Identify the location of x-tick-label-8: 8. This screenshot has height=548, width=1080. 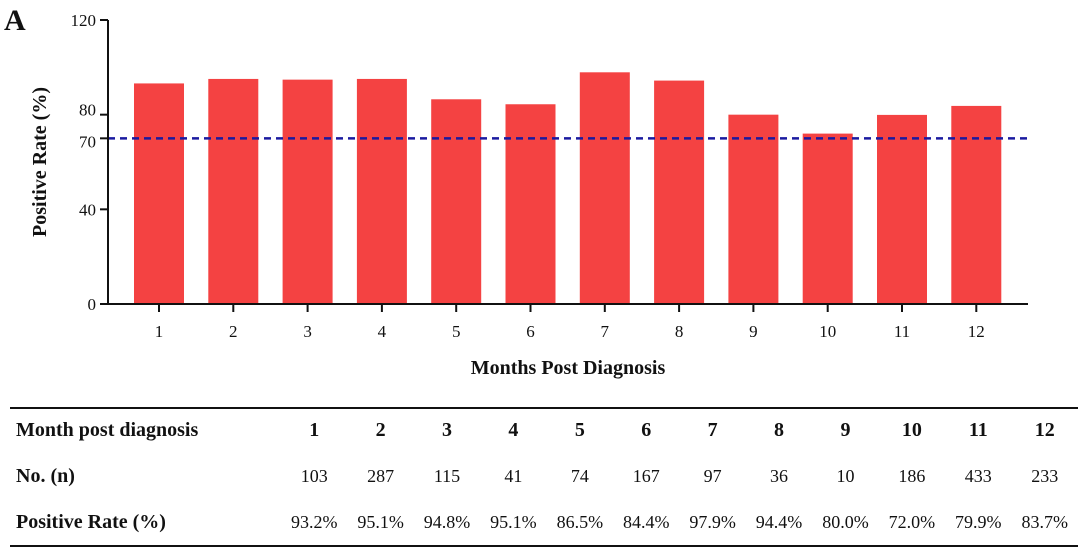
(679, 331).